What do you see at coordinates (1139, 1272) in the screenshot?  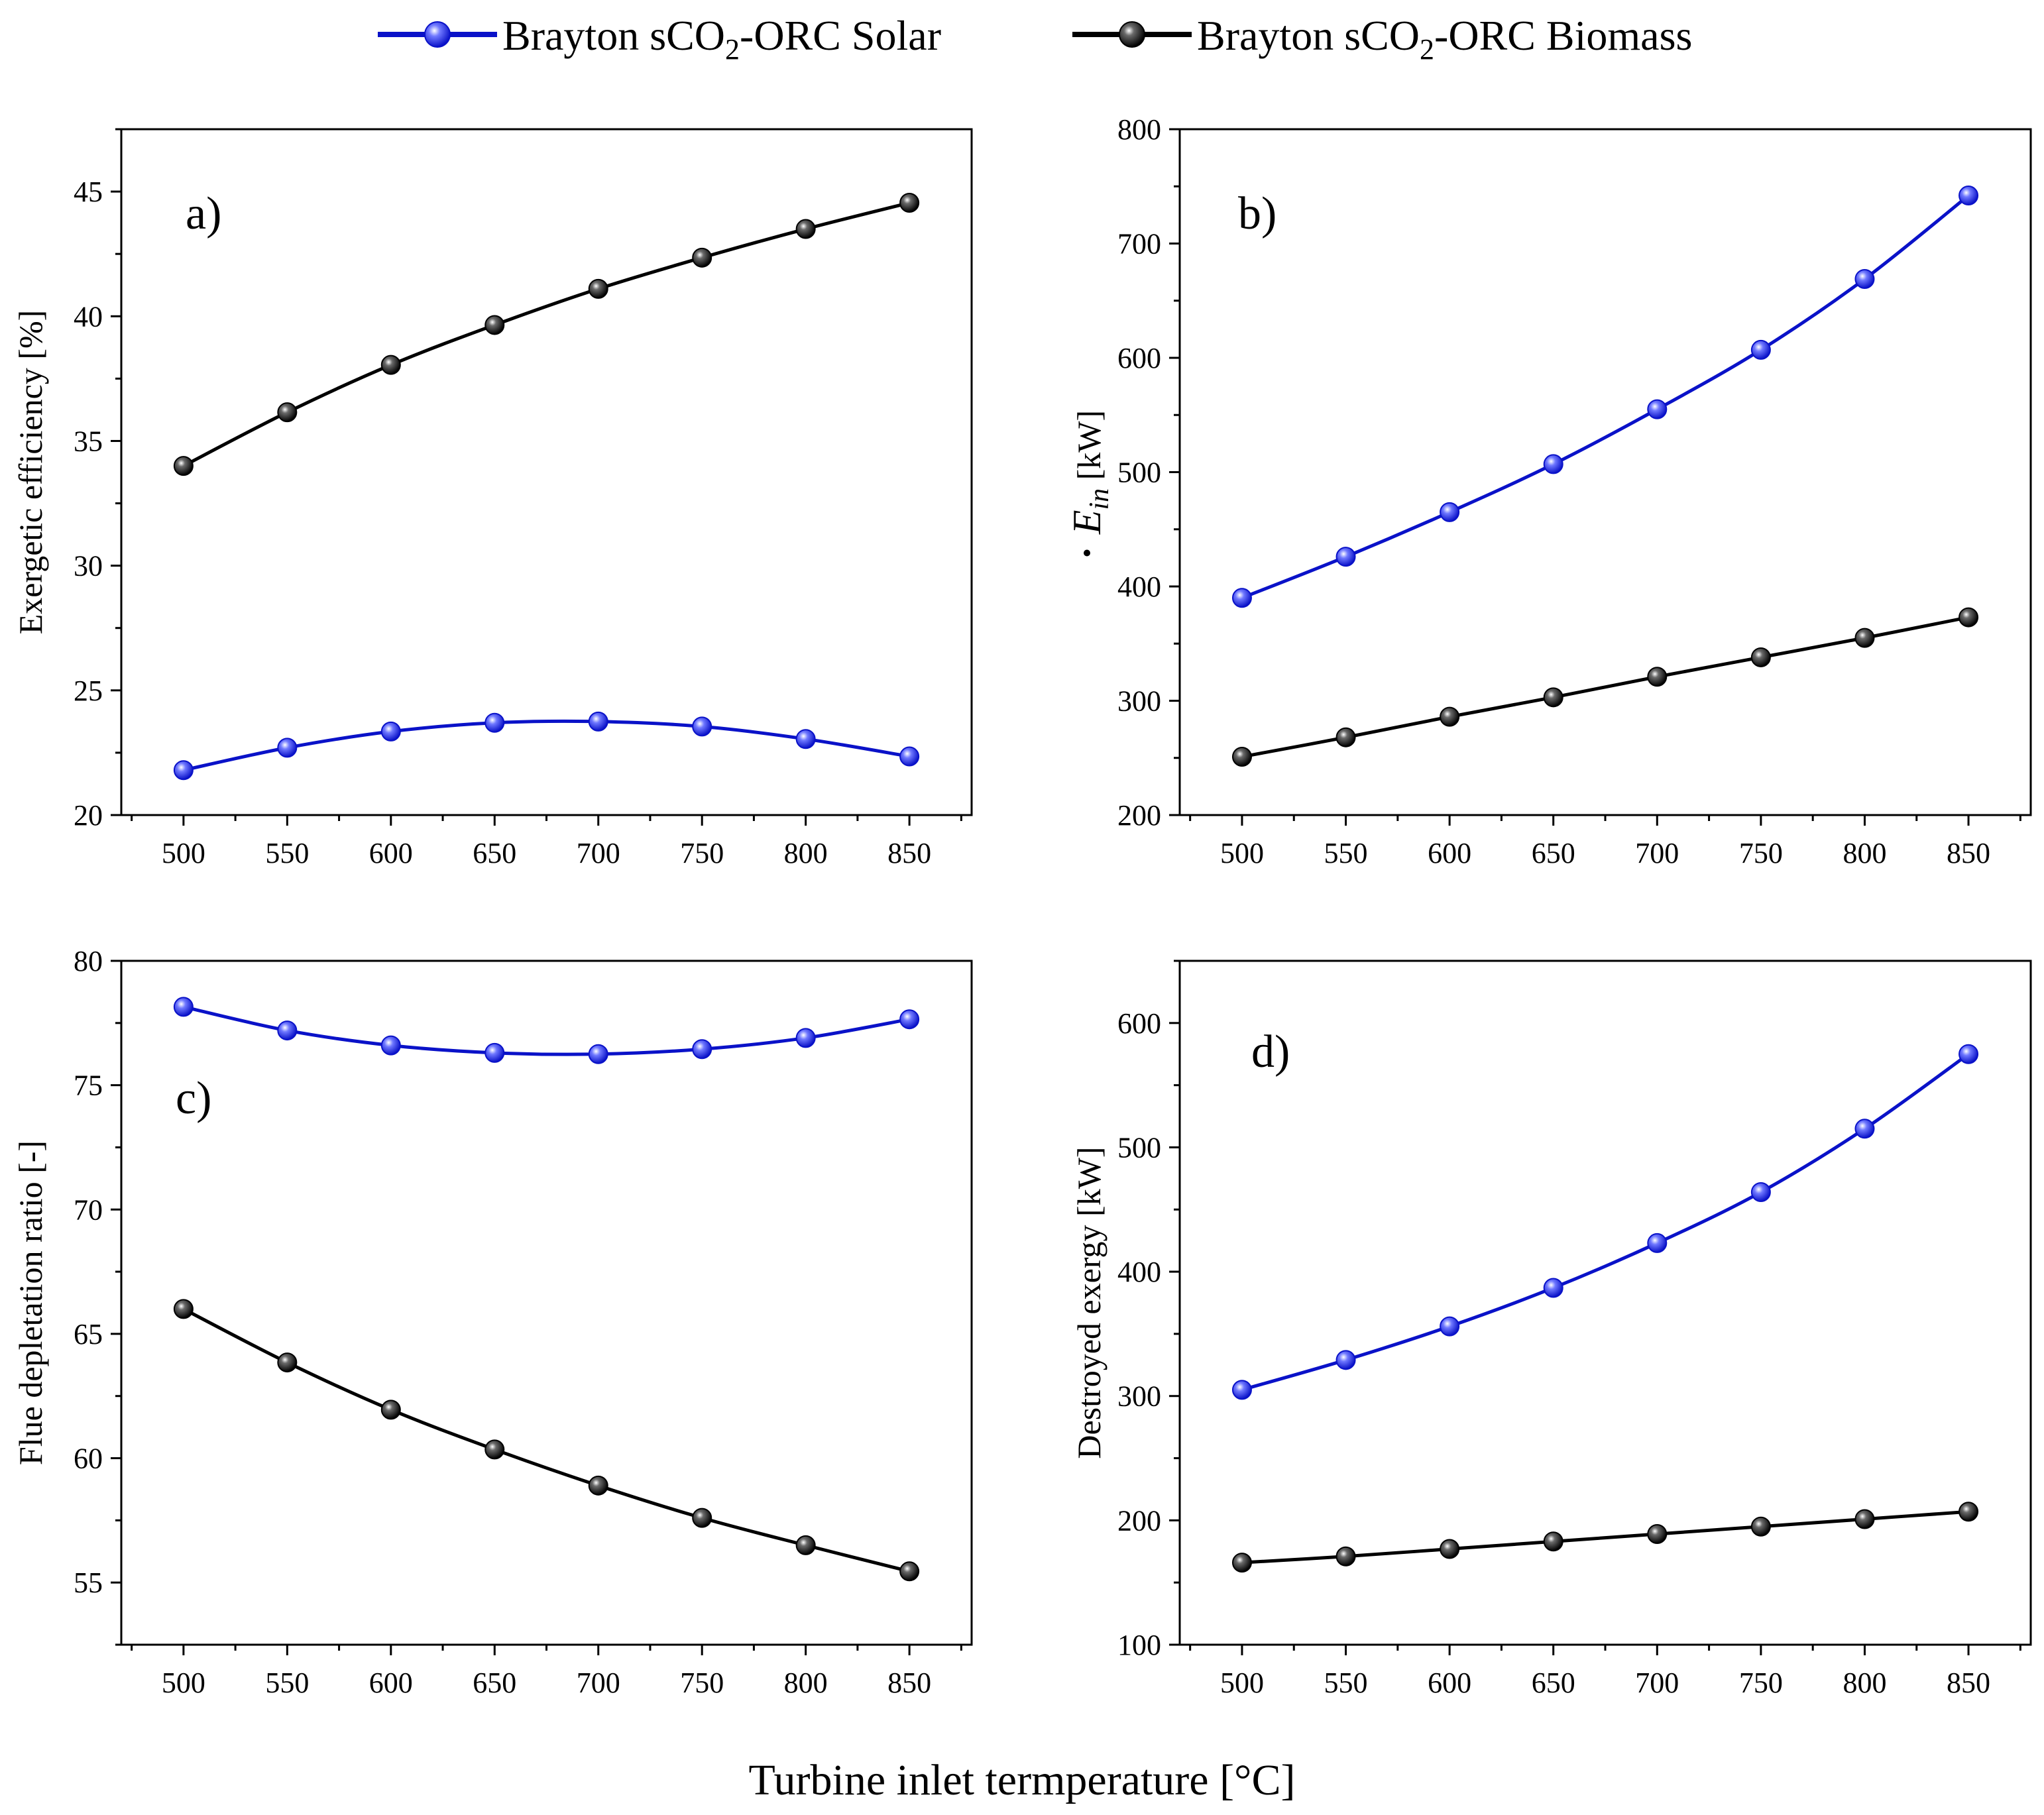 I see `y-tick-label: 400` at bounding box center [1139, 1272].